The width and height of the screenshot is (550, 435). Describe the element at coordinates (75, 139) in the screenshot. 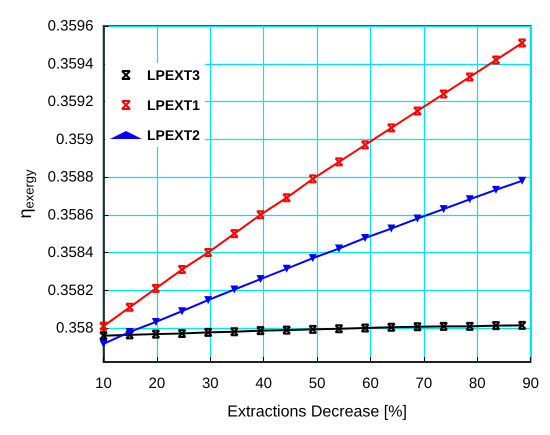

I see `y-tick-label: 0.359` at that location.